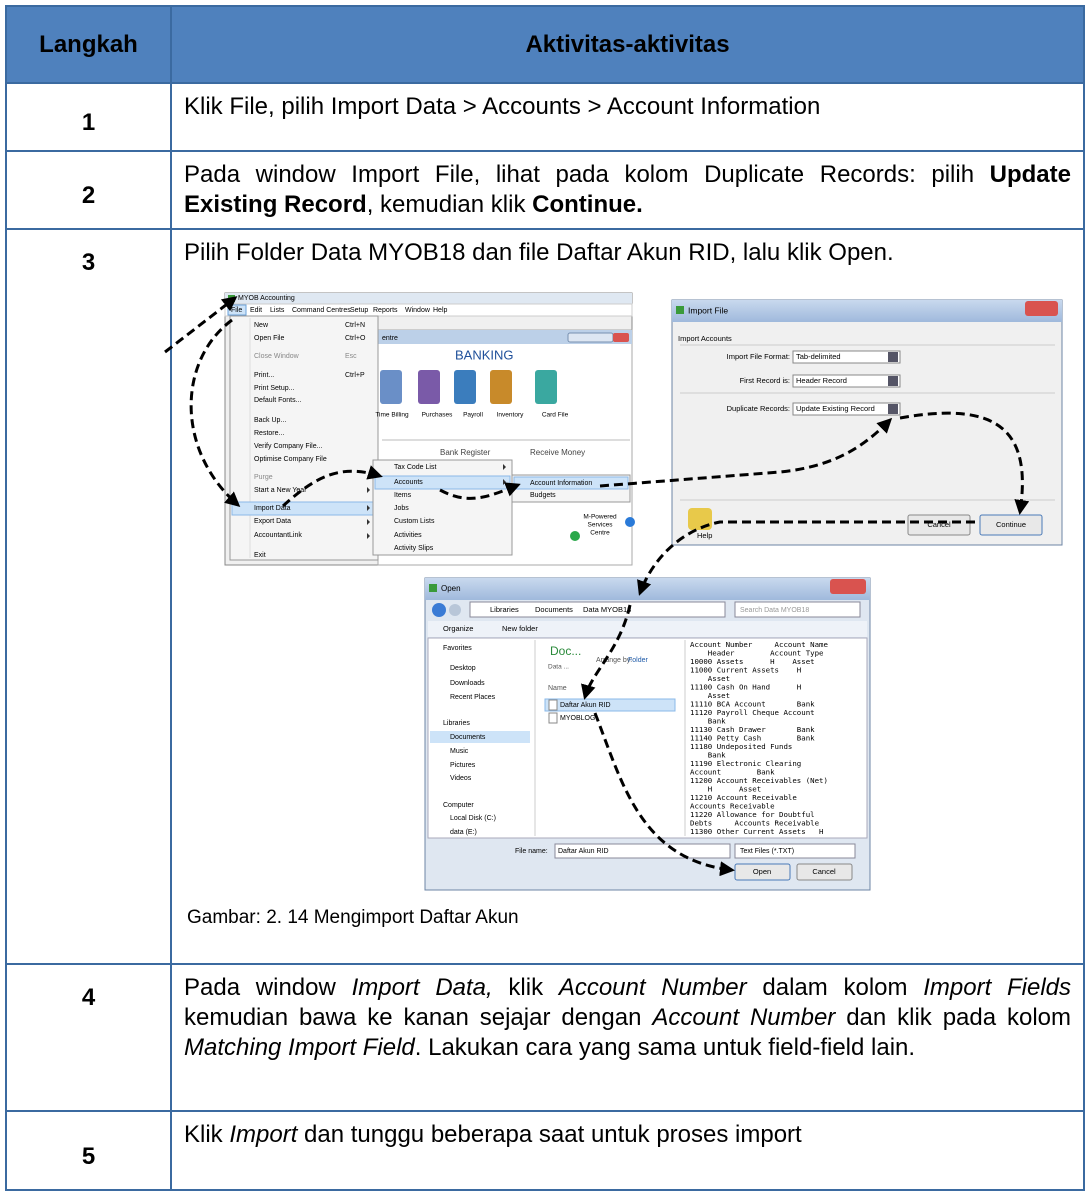 The image size is (1085, 1191). What do you see at coordinates (408, 535) in the screenshot?
I see `menu-item: Activities` at bounding box center [408, 535].